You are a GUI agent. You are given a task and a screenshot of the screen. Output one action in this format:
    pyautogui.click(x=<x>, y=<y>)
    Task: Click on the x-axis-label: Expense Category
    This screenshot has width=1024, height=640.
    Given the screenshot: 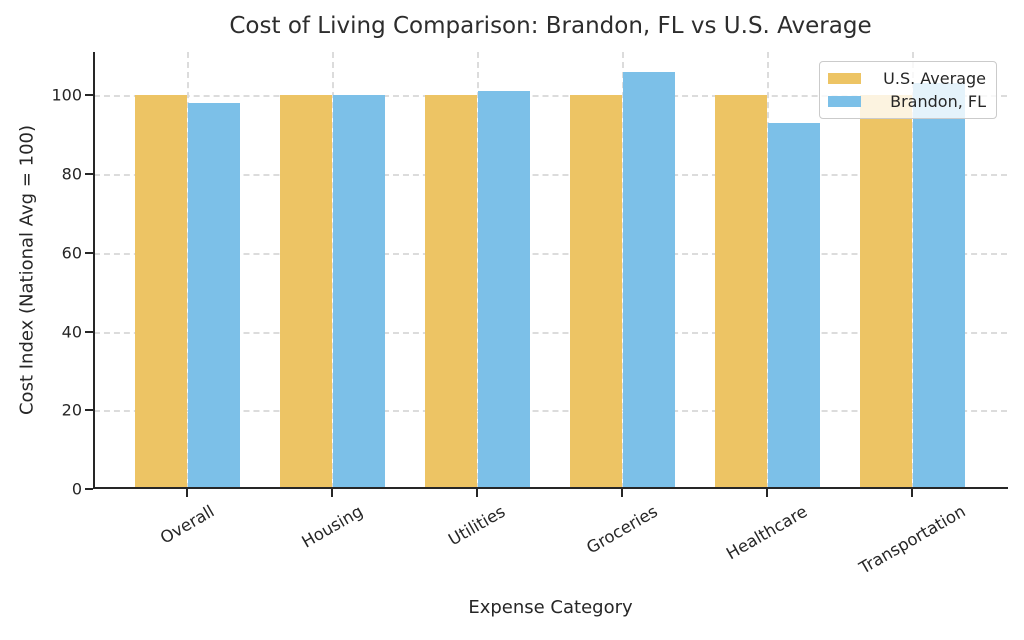 What is the action you would take?
    pyautogui.click(x=550, y=607)
    